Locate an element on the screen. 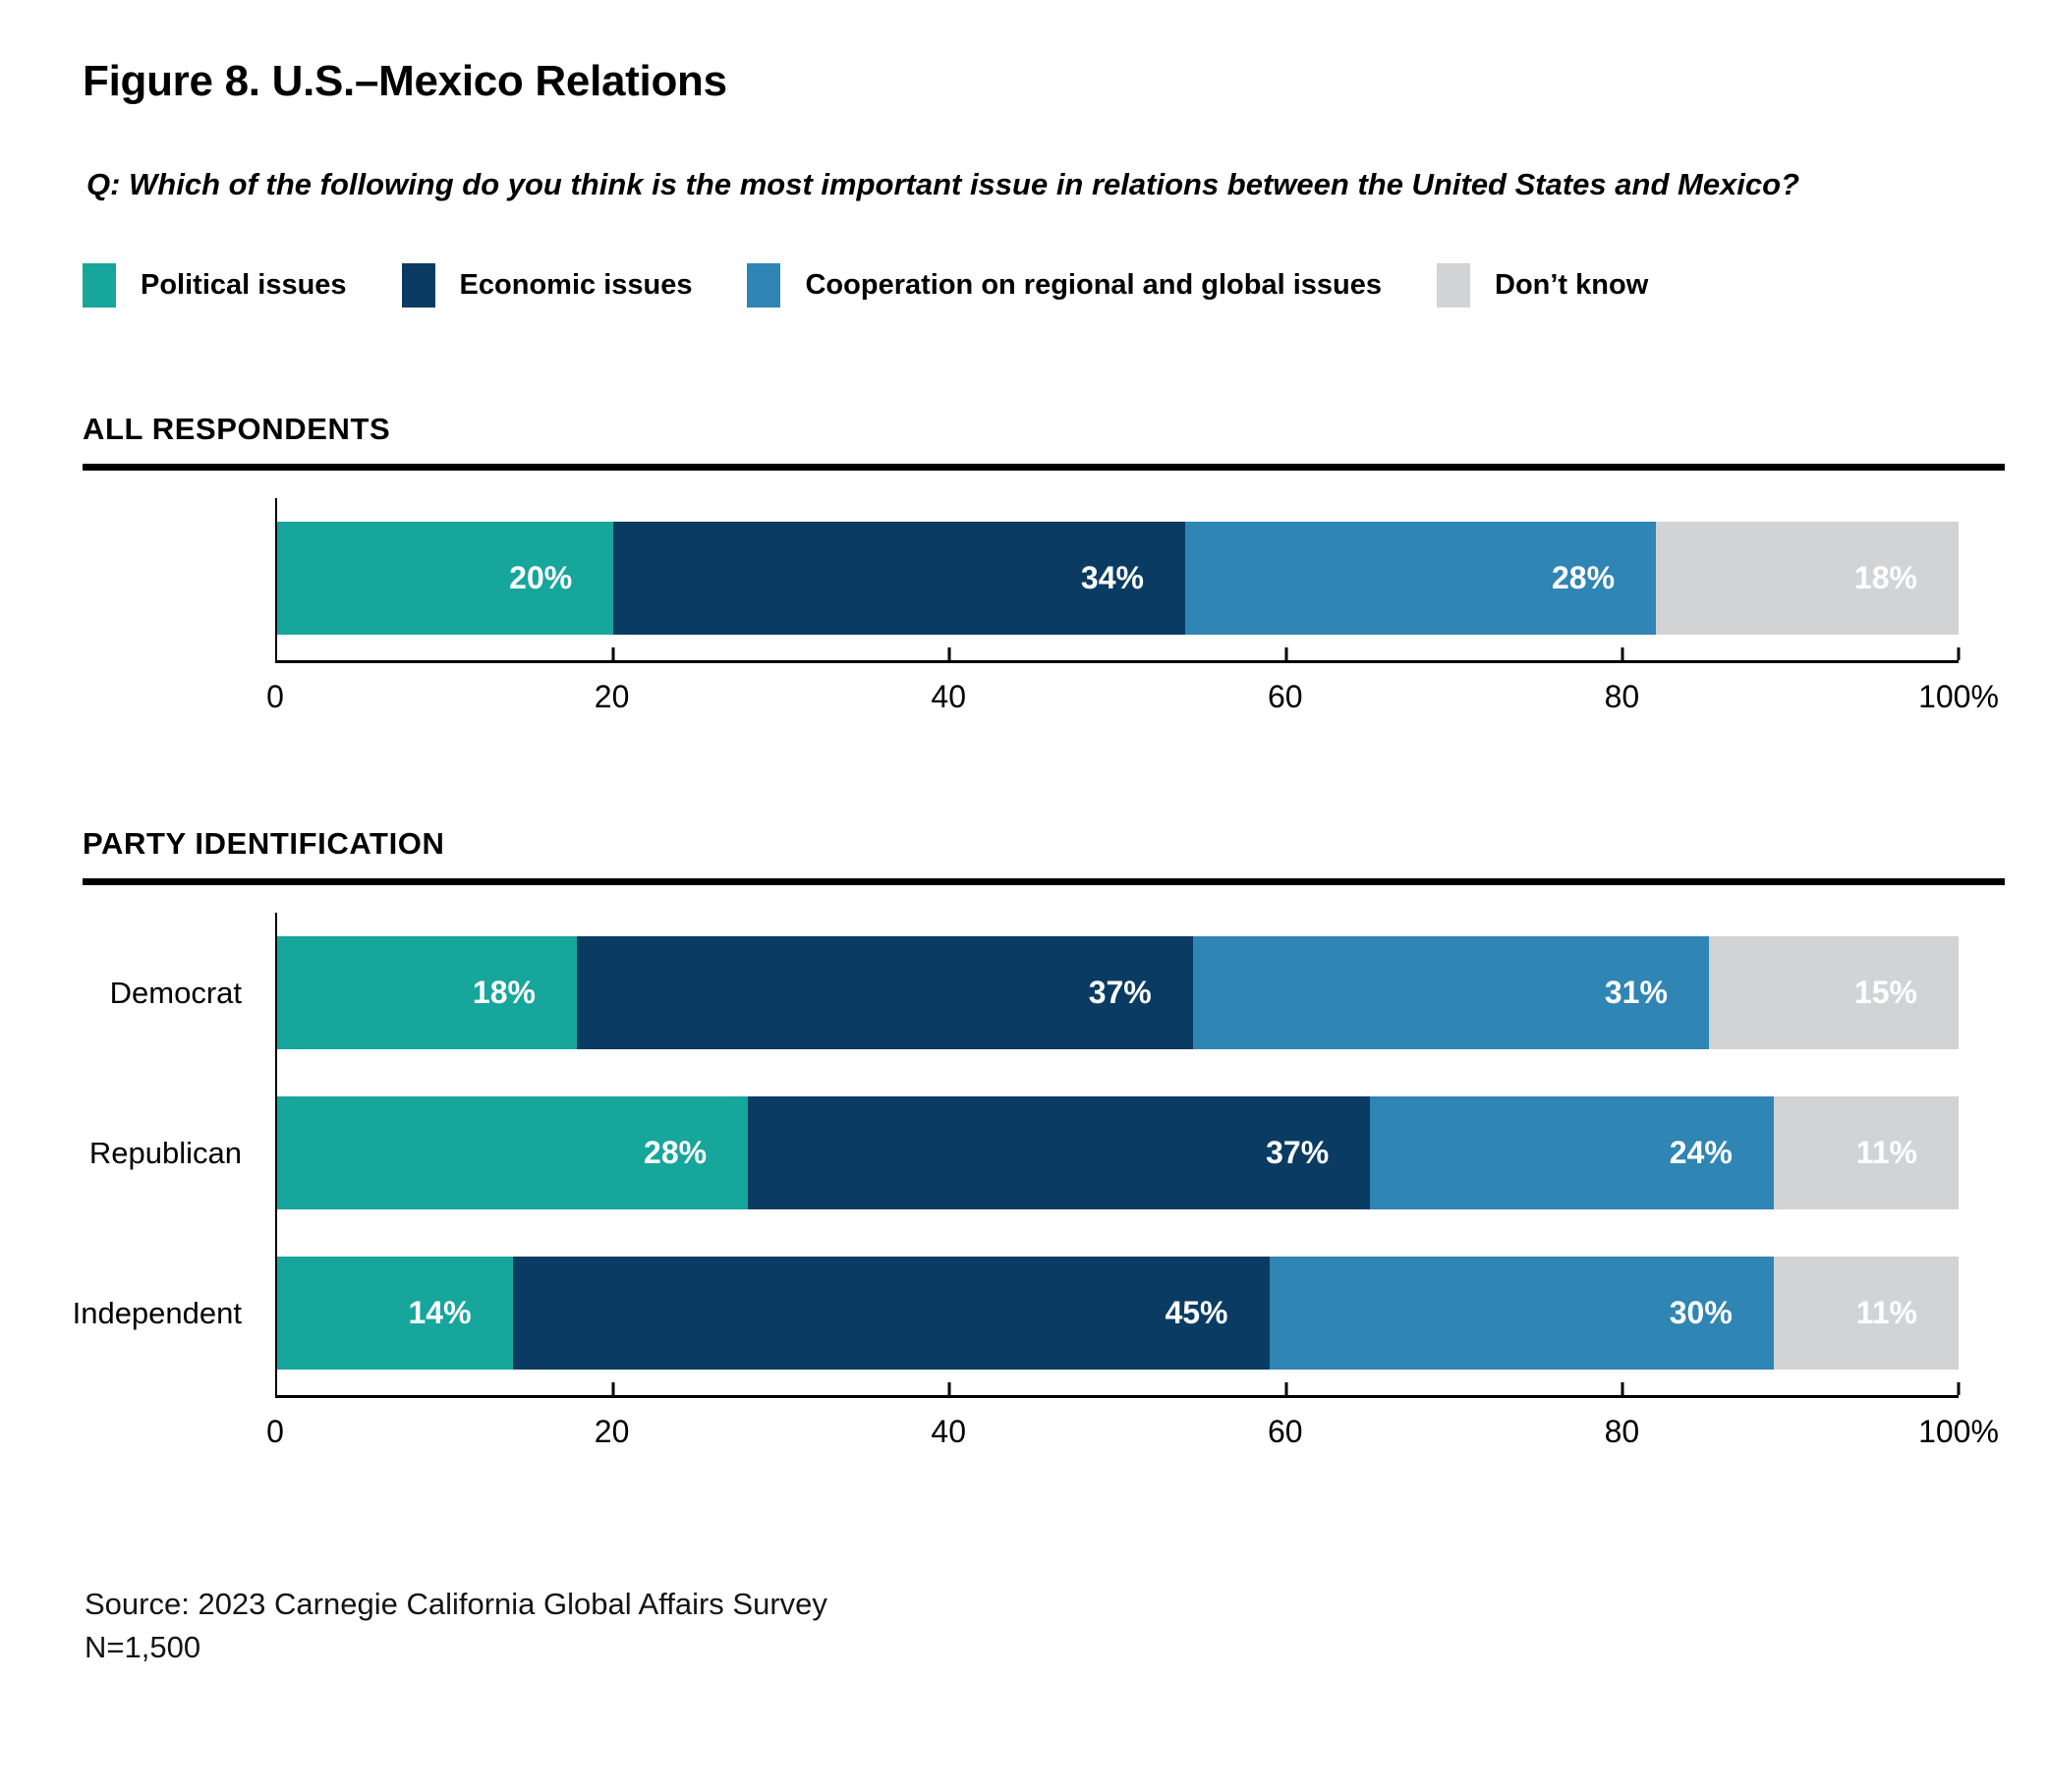 This screenshot has height=1792, width=2048. bar-segment-cooperation-on-regional-and-global-issues: 31% is located at coordinates (1450, 992).